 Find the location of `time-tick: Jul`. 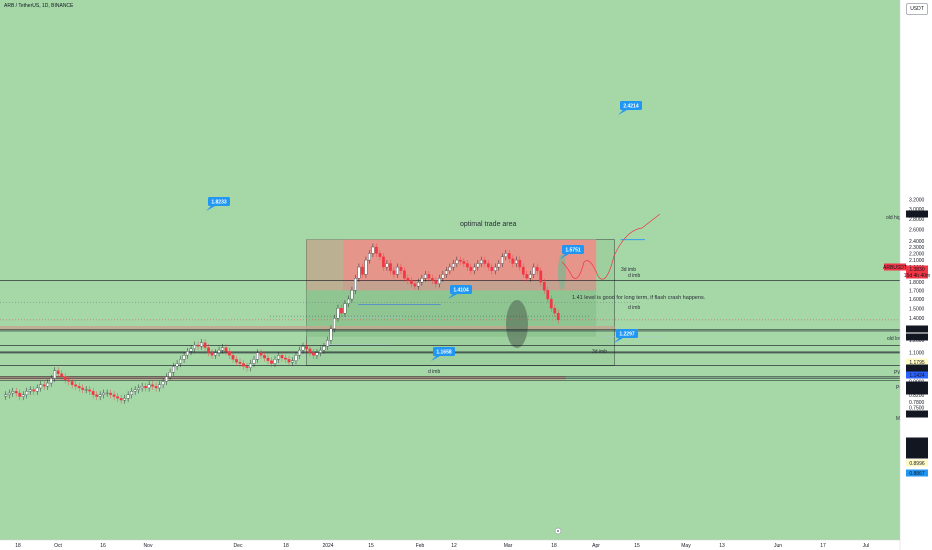

time-tick: Jul is located at coordinates (866, 546).